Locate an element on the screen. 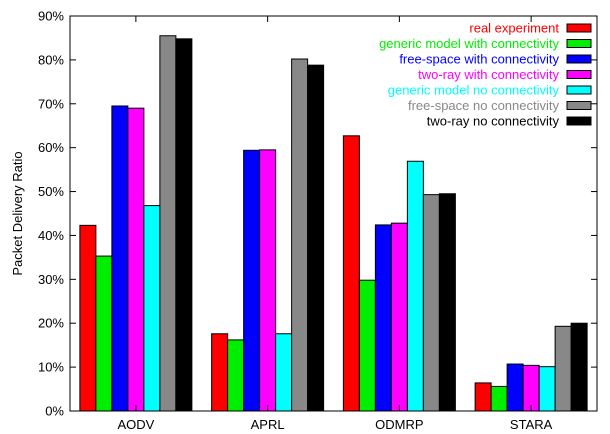  x-category-label: APRL is located at coordinates (268, 424).